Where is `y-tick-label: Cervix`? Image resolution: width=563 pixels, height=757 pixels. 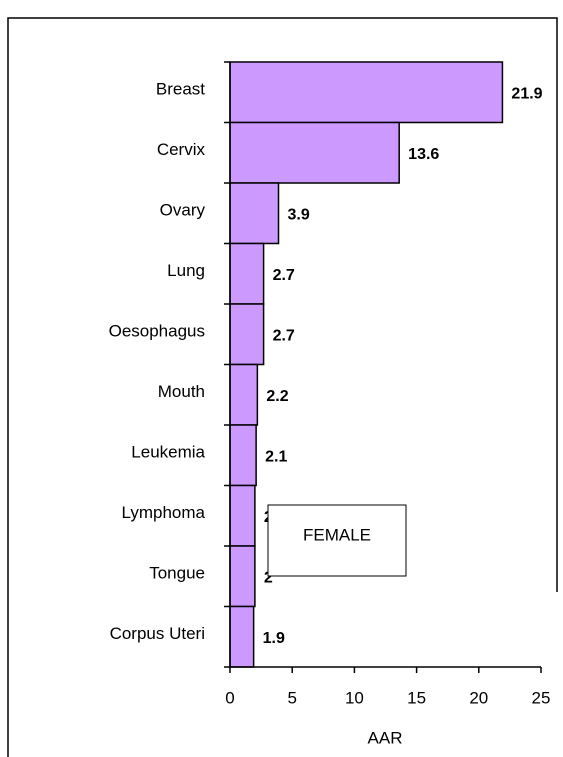 y-tick-label: Cervix is located at coordinates (181, 149).